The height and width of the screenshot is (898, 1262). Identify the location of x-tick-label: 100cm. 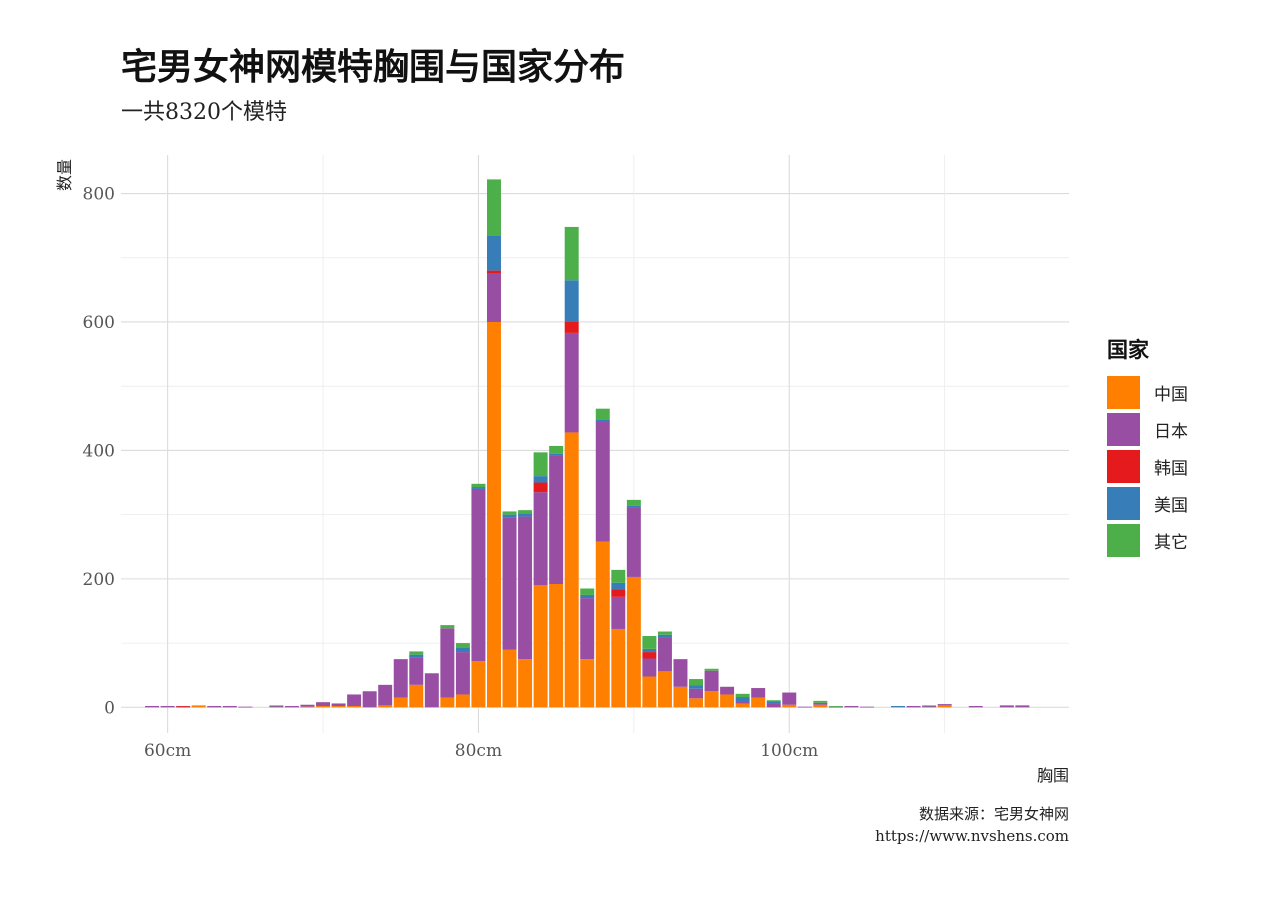
(789, 751).